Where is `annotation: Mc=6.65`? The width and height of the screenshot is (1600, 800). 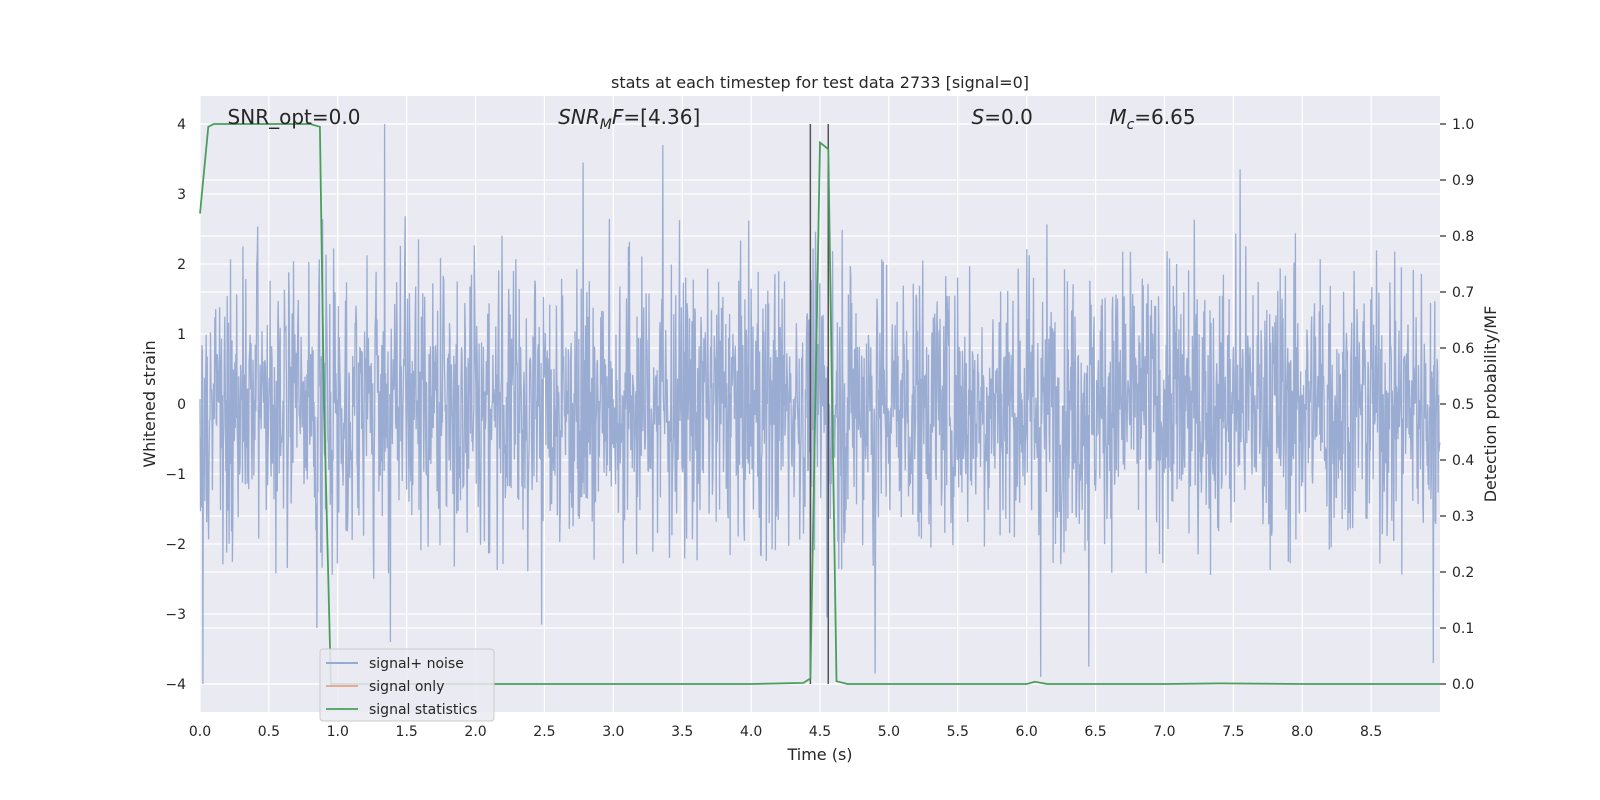
annotation: Mc=6.65 is located at coordinates (1152, 119).